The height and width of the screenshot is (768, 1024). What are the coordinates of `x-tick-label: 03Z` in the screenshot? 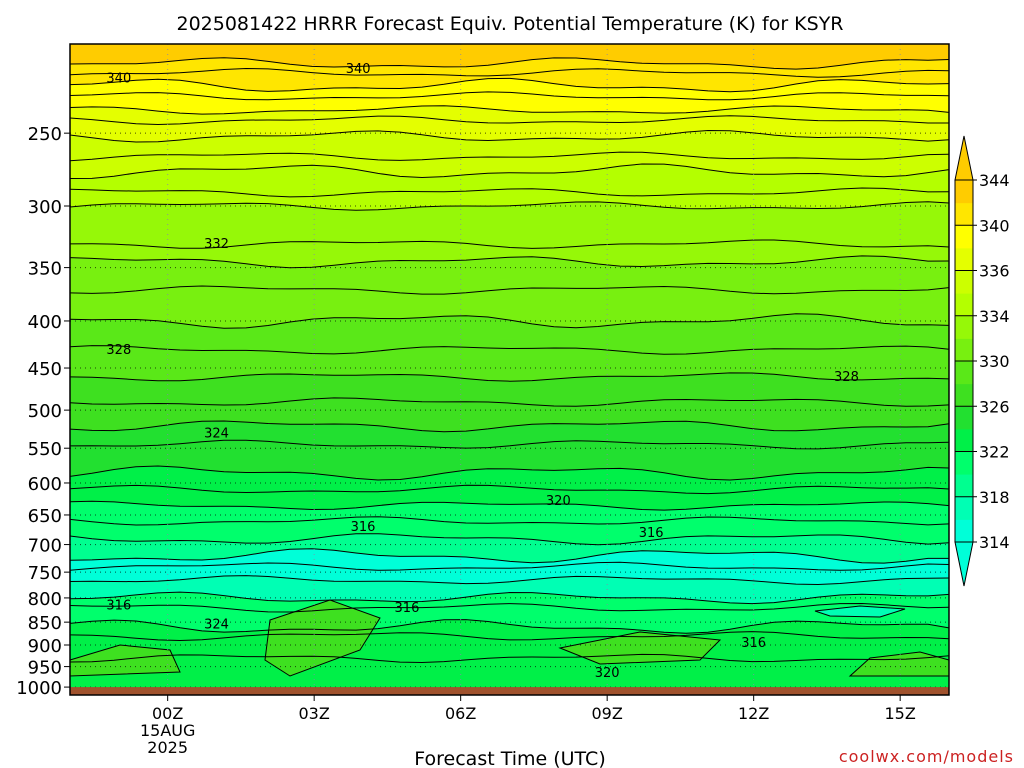 It's located at (314, 713).